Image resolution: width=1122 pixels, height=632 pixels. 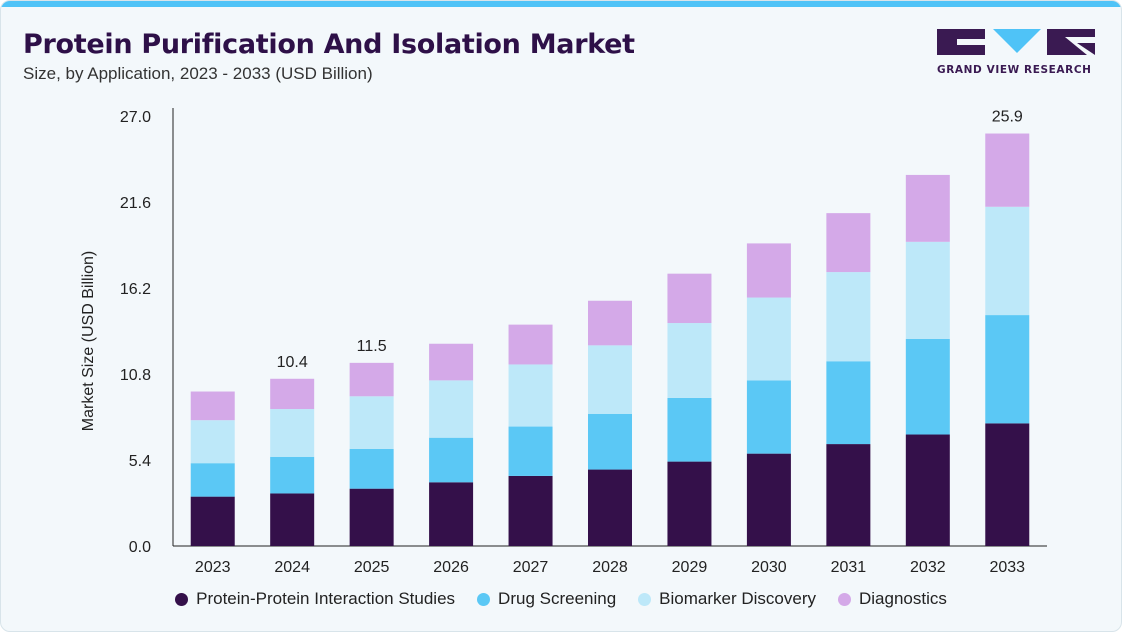 I want to click on legend-item: Protein-Protein Interaction Studies, so click(x=315, y=599).